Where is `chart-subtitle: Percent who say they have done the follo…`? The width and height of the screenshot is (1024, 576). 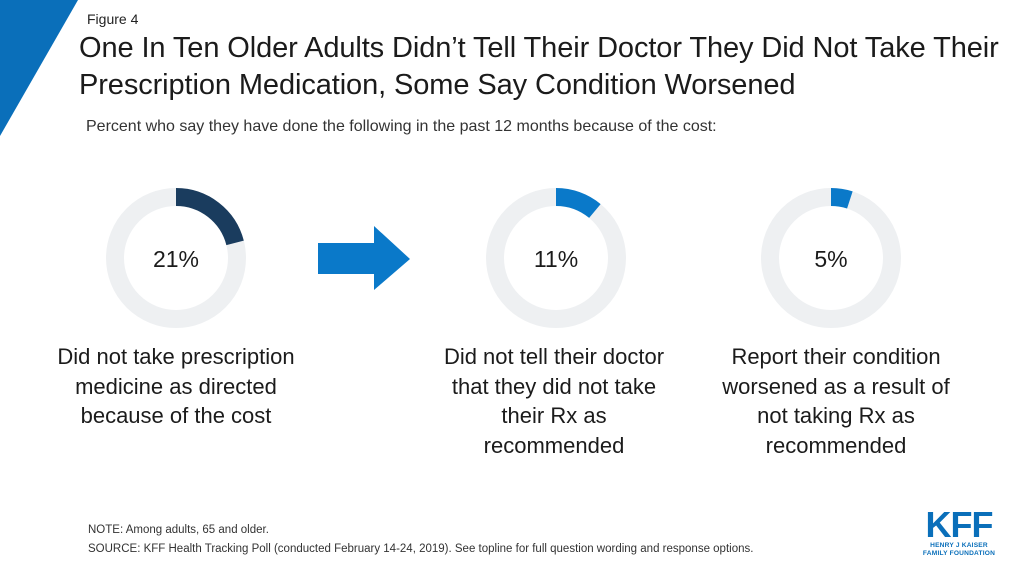
chart-subtitle: Percent who say they have done the follo… is located at coordinates (401, 126).